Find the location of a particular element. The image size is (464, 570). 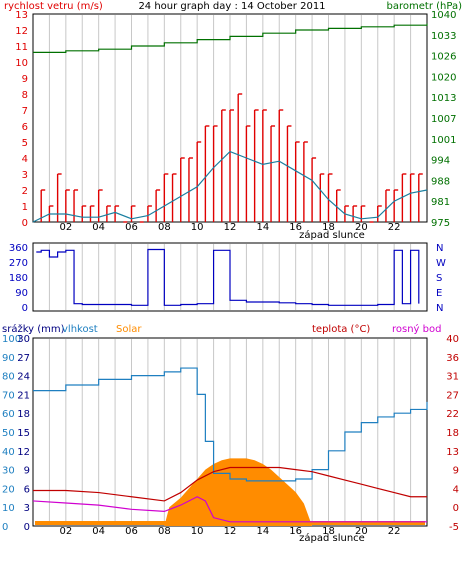

temp-x-tick-label: 20 is located at coordinates (361, 531).